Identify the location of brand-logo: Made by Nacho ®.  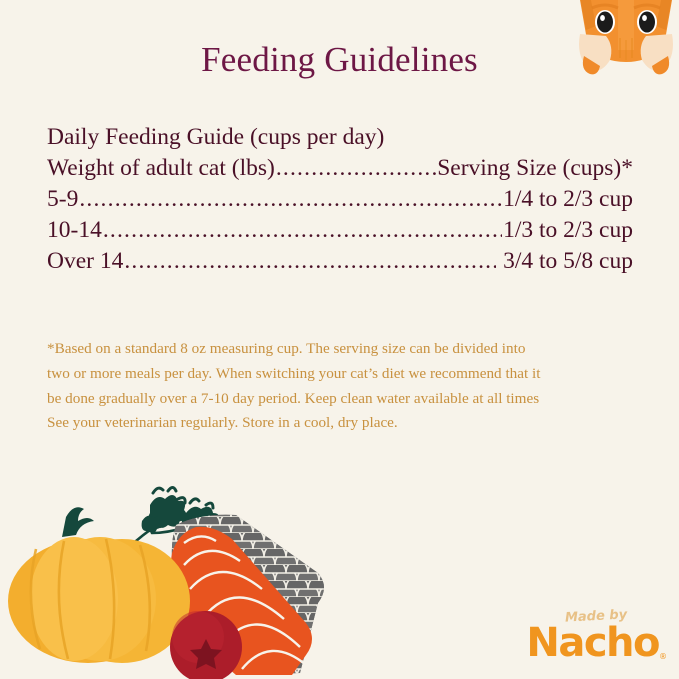
(585, 636).